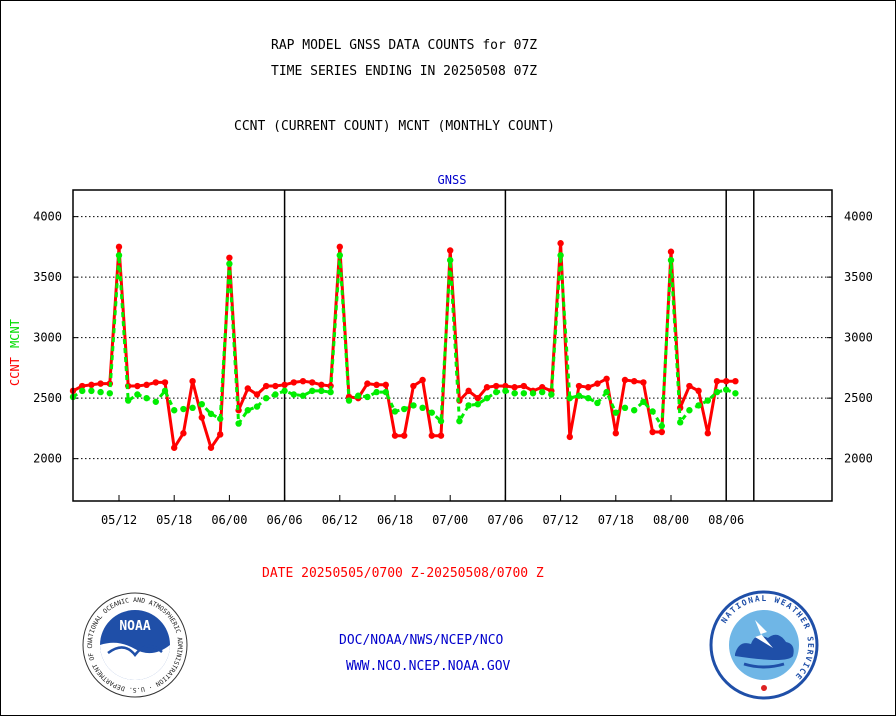  What do you see at coordinates (858, 398) in the screenshot?
I see `y-tick-label-right: 2500` at bounding box center [858, 398].